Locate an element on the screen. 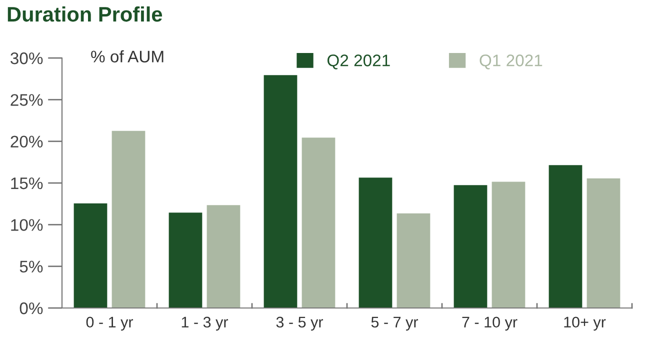 This screenshot has height=358, width=650. x-tick-label: 0 - 1 yr is located at coordinates (110, 323).